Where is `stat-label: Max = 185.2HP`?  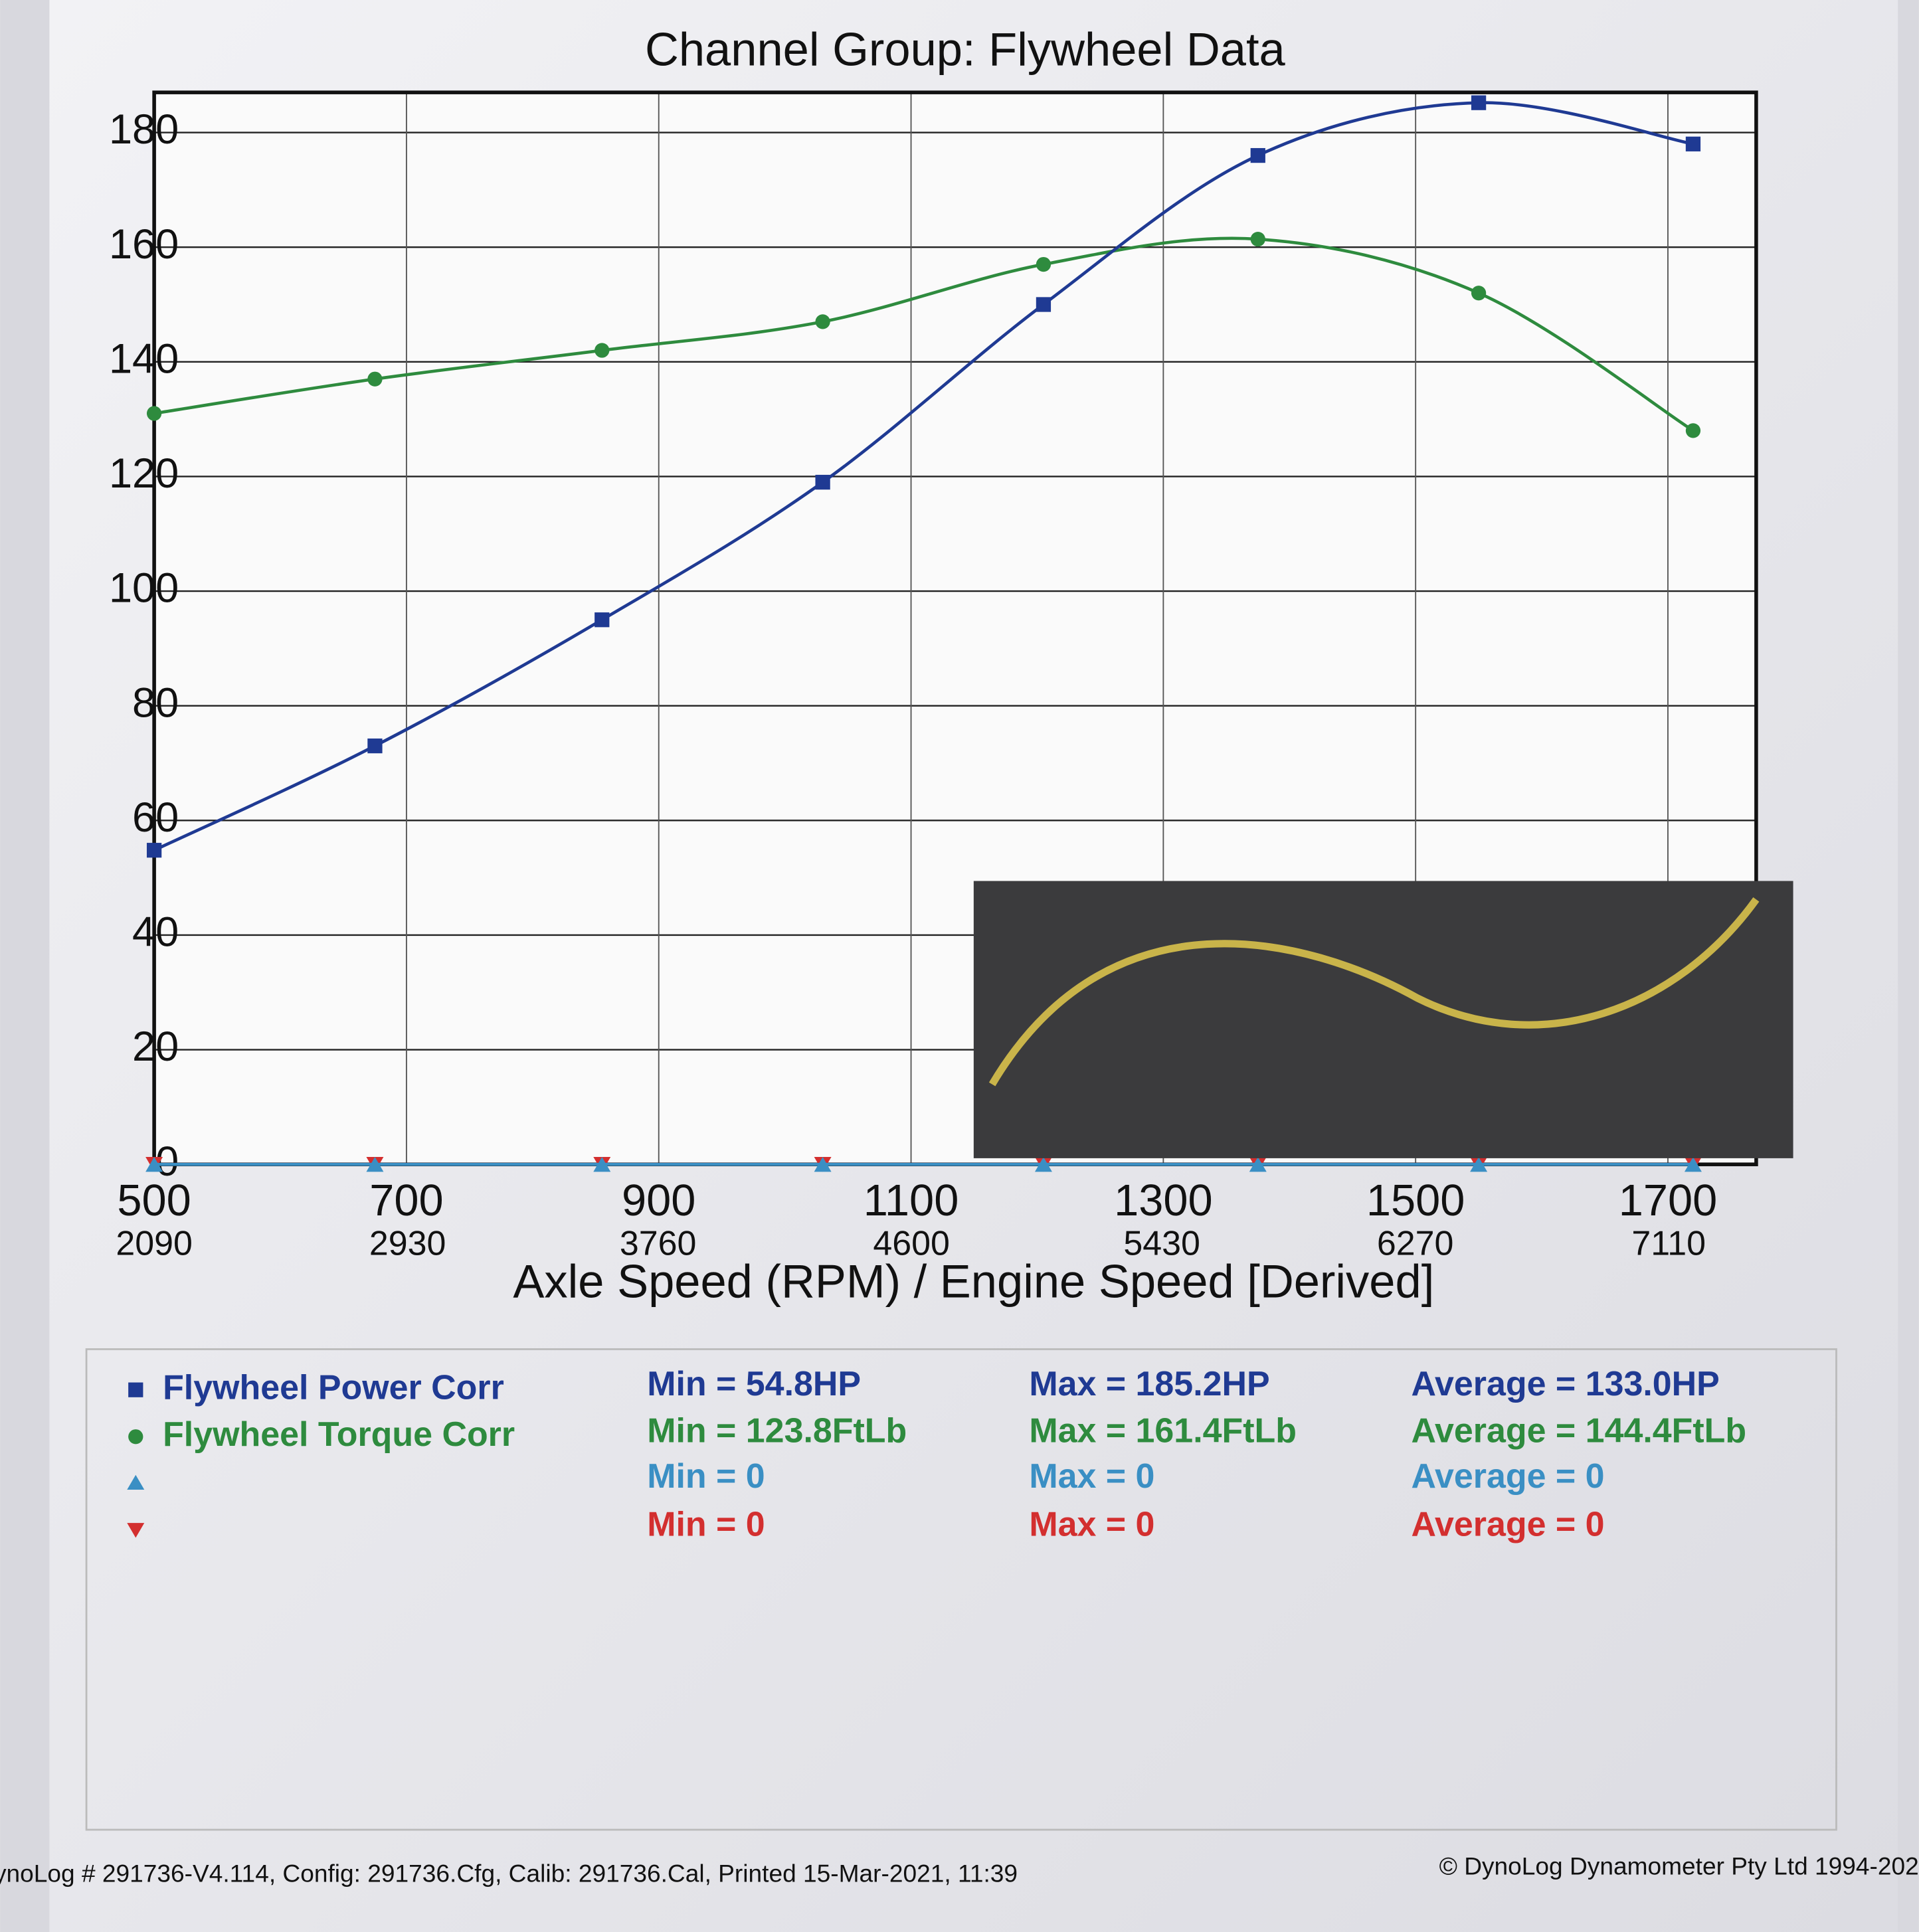
stat-label: Max = 185.2HP is located at coordinates (1149, 1384).